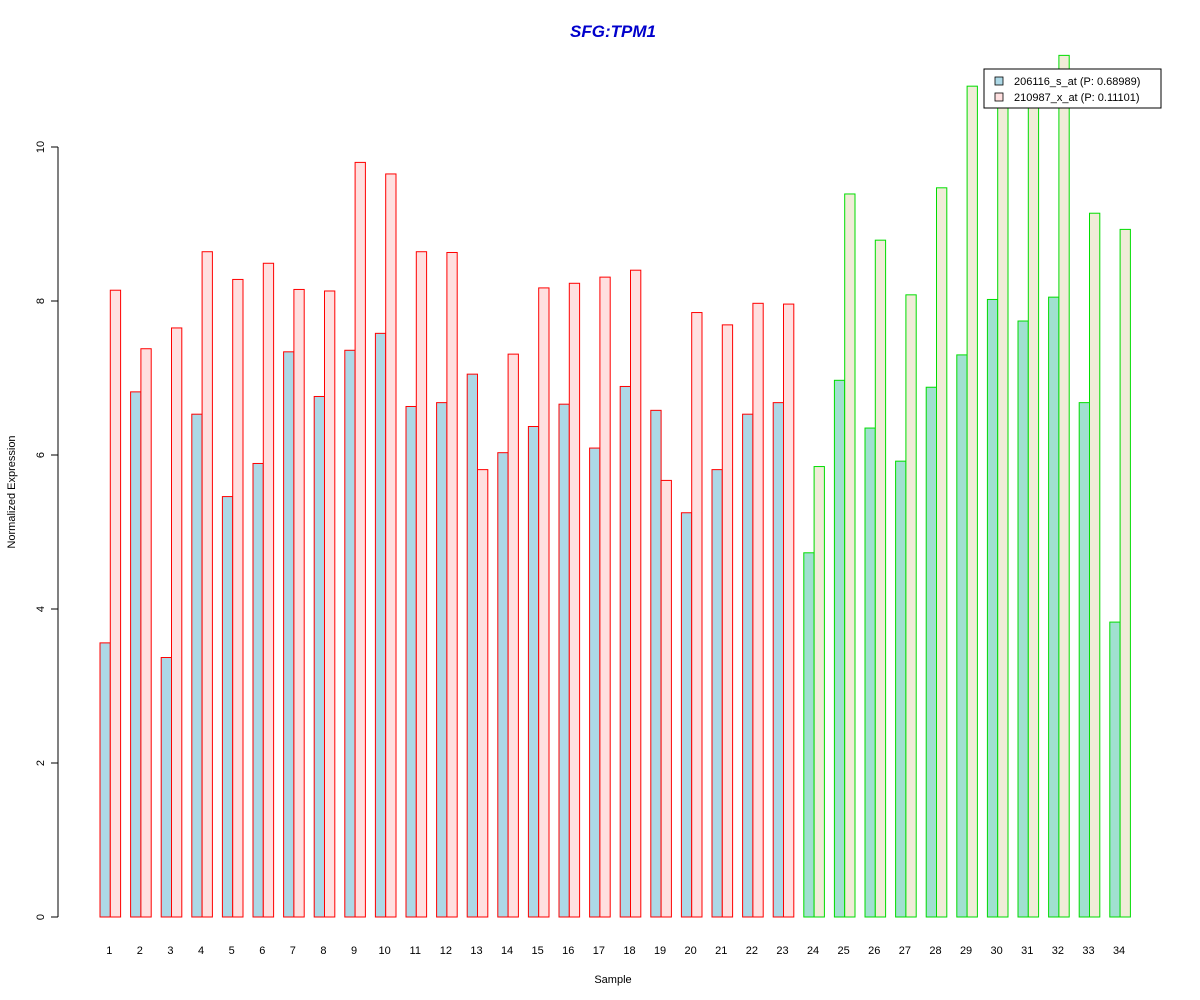 This screenshot has width=1200, height=1000. Describe the element at coordinates (41, 455) in the screenshot. I see `y-tick-label: 6` at that location.